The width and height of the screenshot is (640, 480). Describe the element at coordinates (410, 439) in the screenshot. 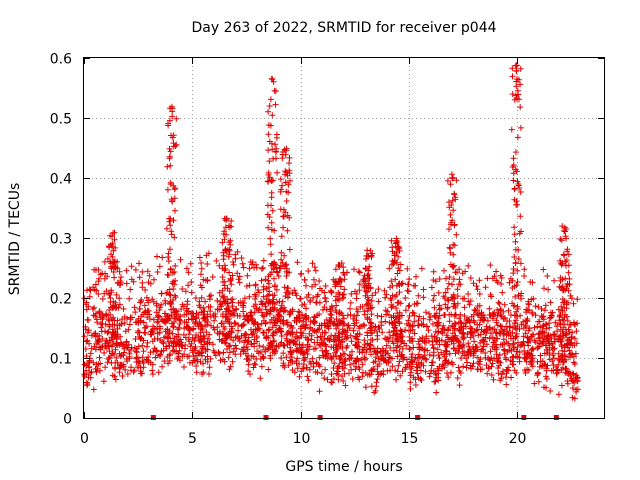

I see `x-tick-label: 15` at that location.